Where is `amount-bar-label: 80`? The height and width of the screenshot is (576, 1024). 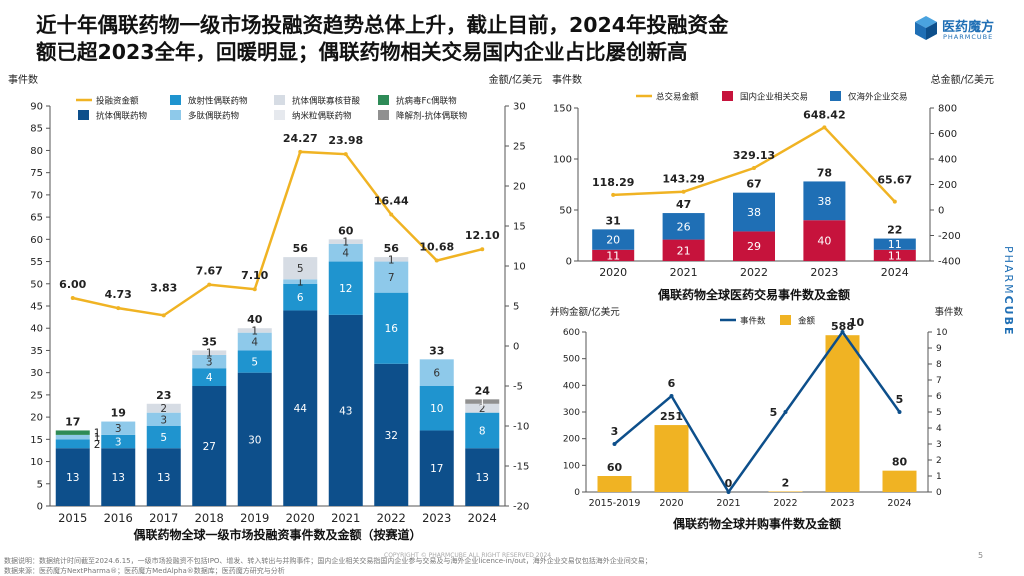 amount-bar-label: 80 is located at coordinates (900, 462).